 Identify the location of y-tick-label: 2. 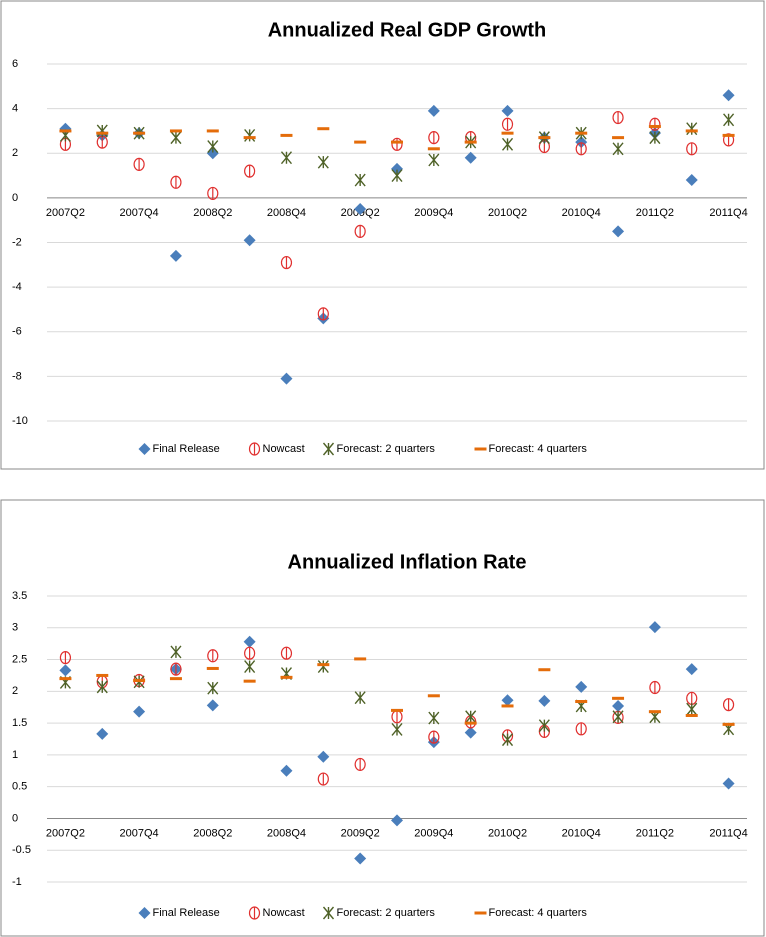
(15, 691).